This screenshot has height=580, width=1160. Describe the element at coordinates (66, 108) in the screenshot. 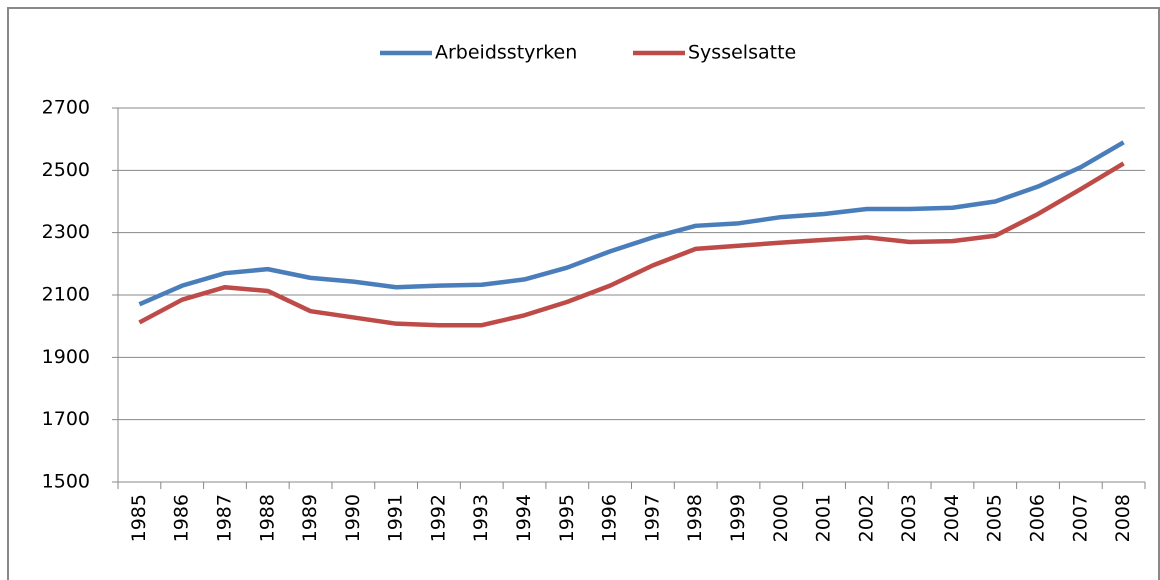

I see `y-tick-label: 2700` at that location.